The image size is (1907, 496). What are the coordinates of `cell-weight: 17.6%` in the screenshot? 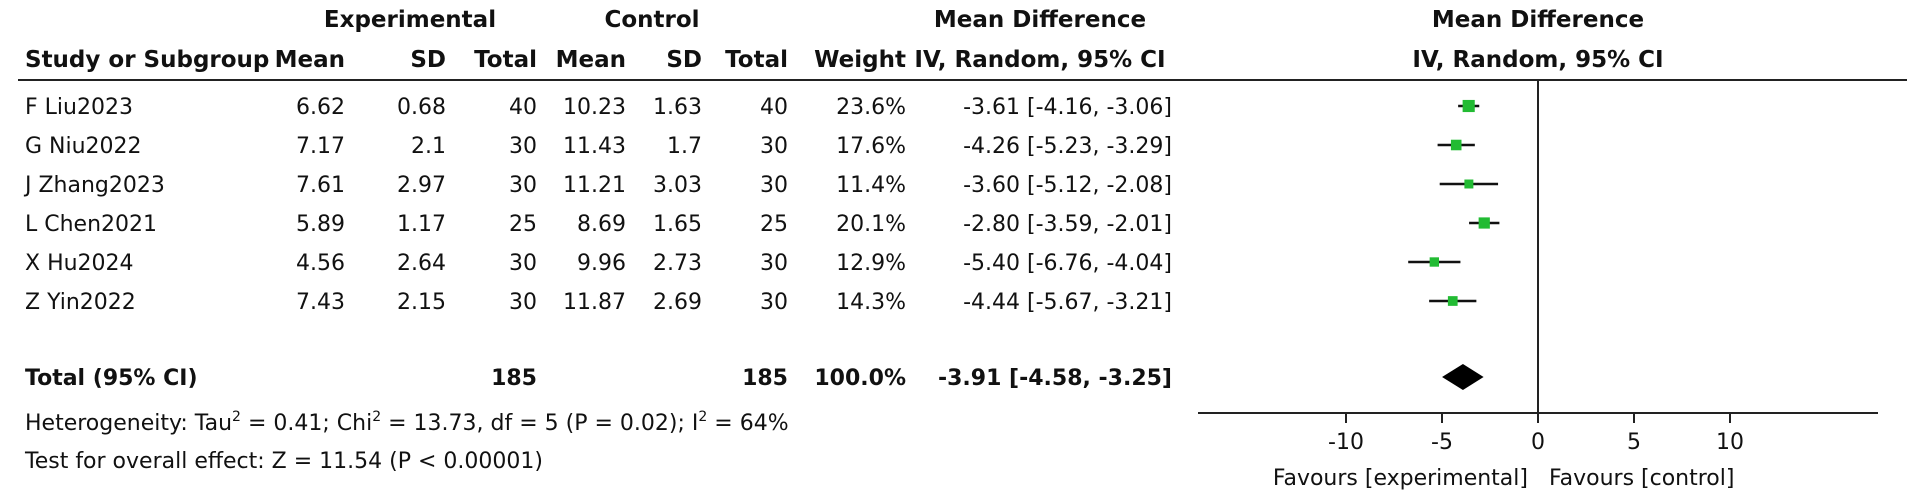 It's located at (871, 146).